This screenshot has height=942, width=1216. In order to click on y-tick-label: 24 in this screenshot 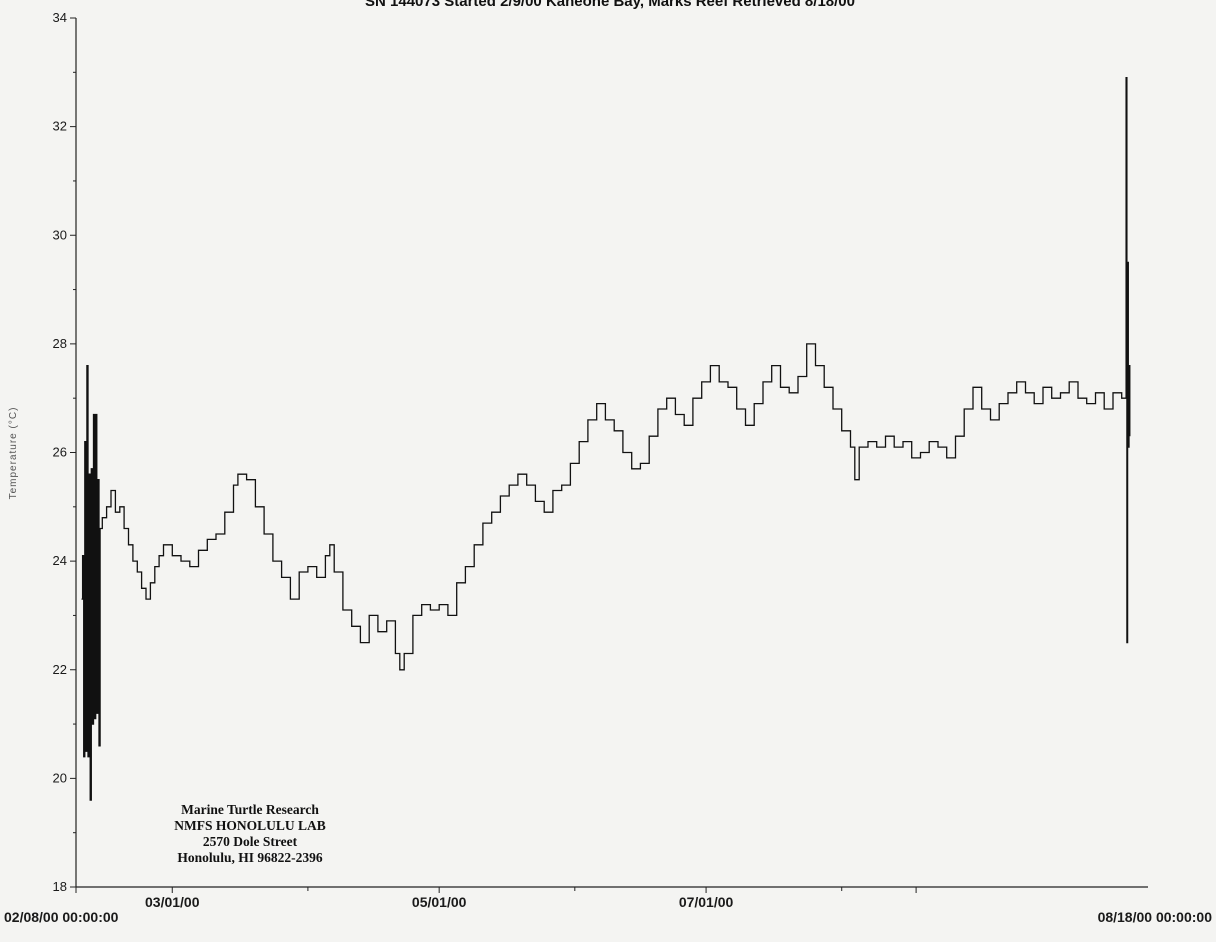, I will do `click(60, 560)`.